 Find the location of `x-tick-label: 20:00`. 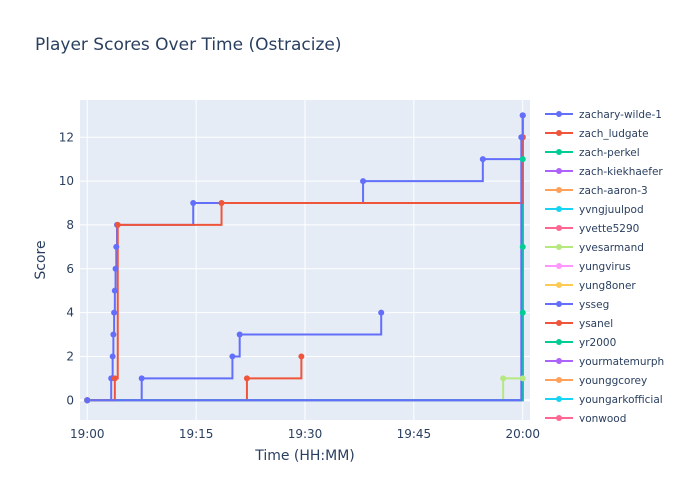

x-tick-label: 20:00 is located at coordinates (522, 434).